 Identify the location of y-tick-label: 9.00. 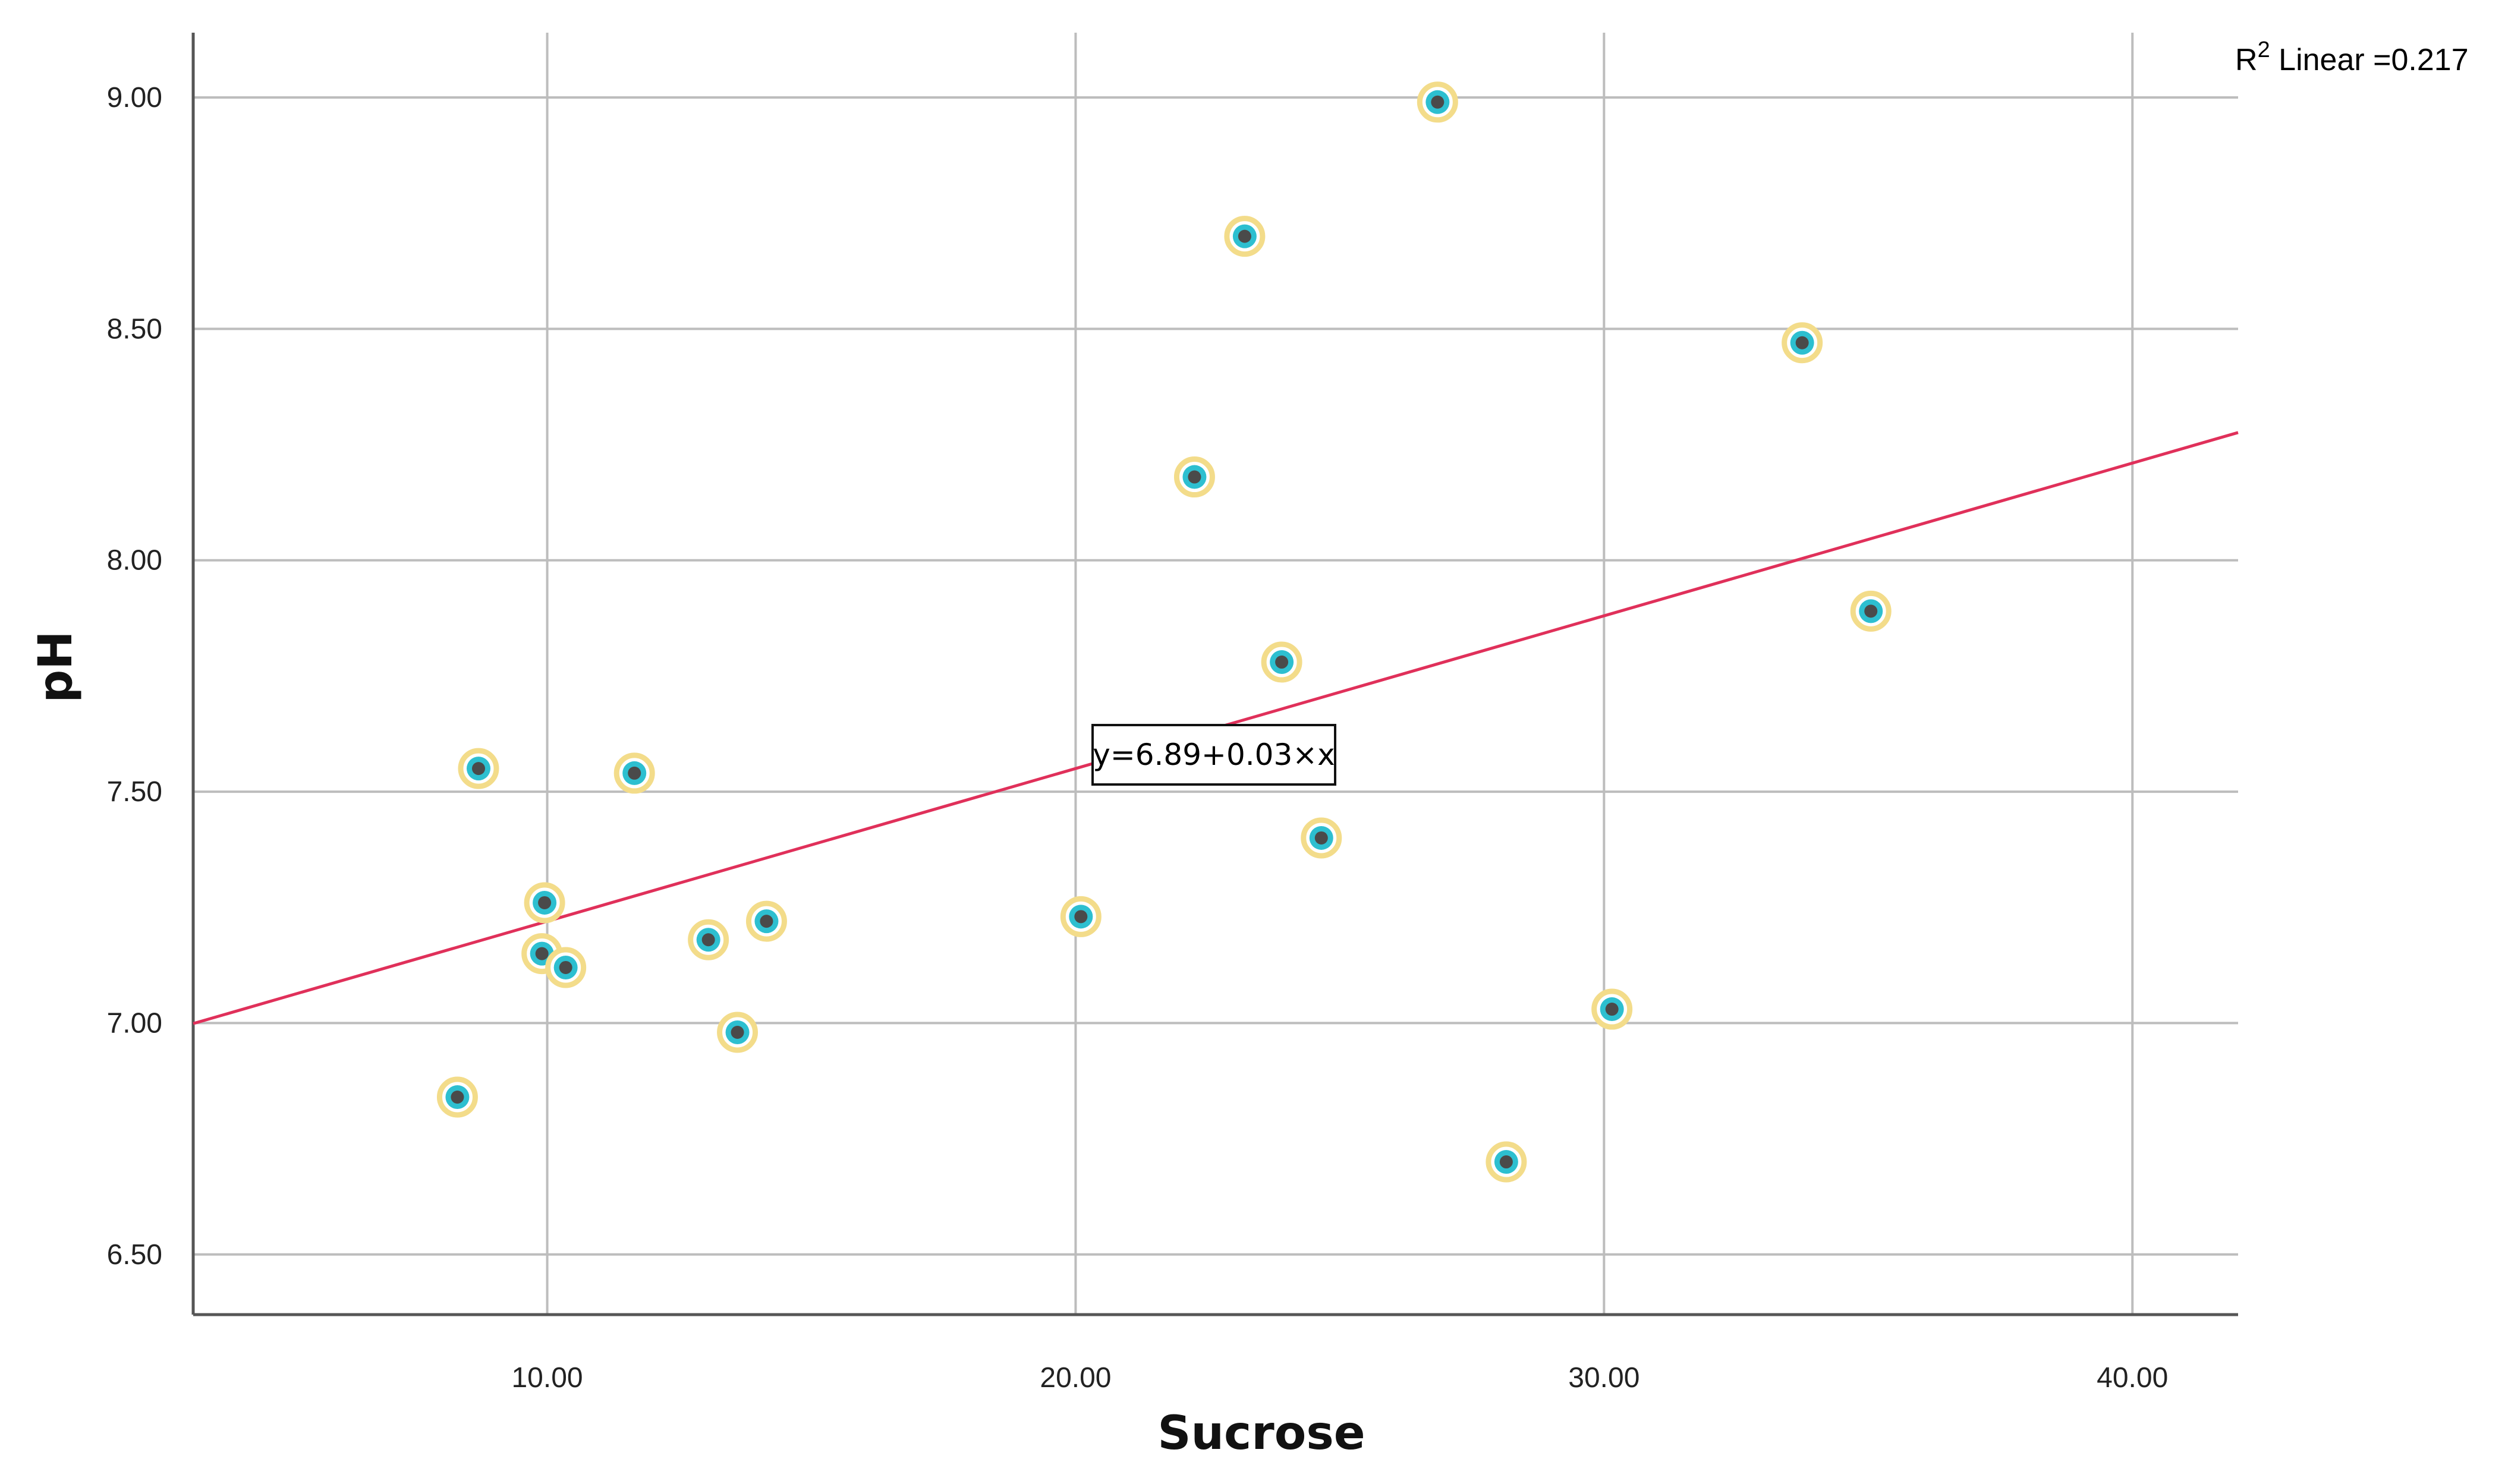
(134, 98).